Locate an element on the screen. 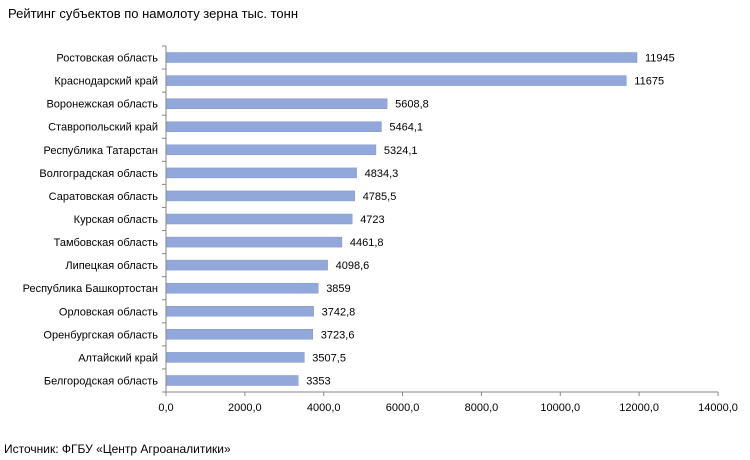 This screenshot has height=460, width=750. data-label: 4098,6 is located at coordinates (353, 266).